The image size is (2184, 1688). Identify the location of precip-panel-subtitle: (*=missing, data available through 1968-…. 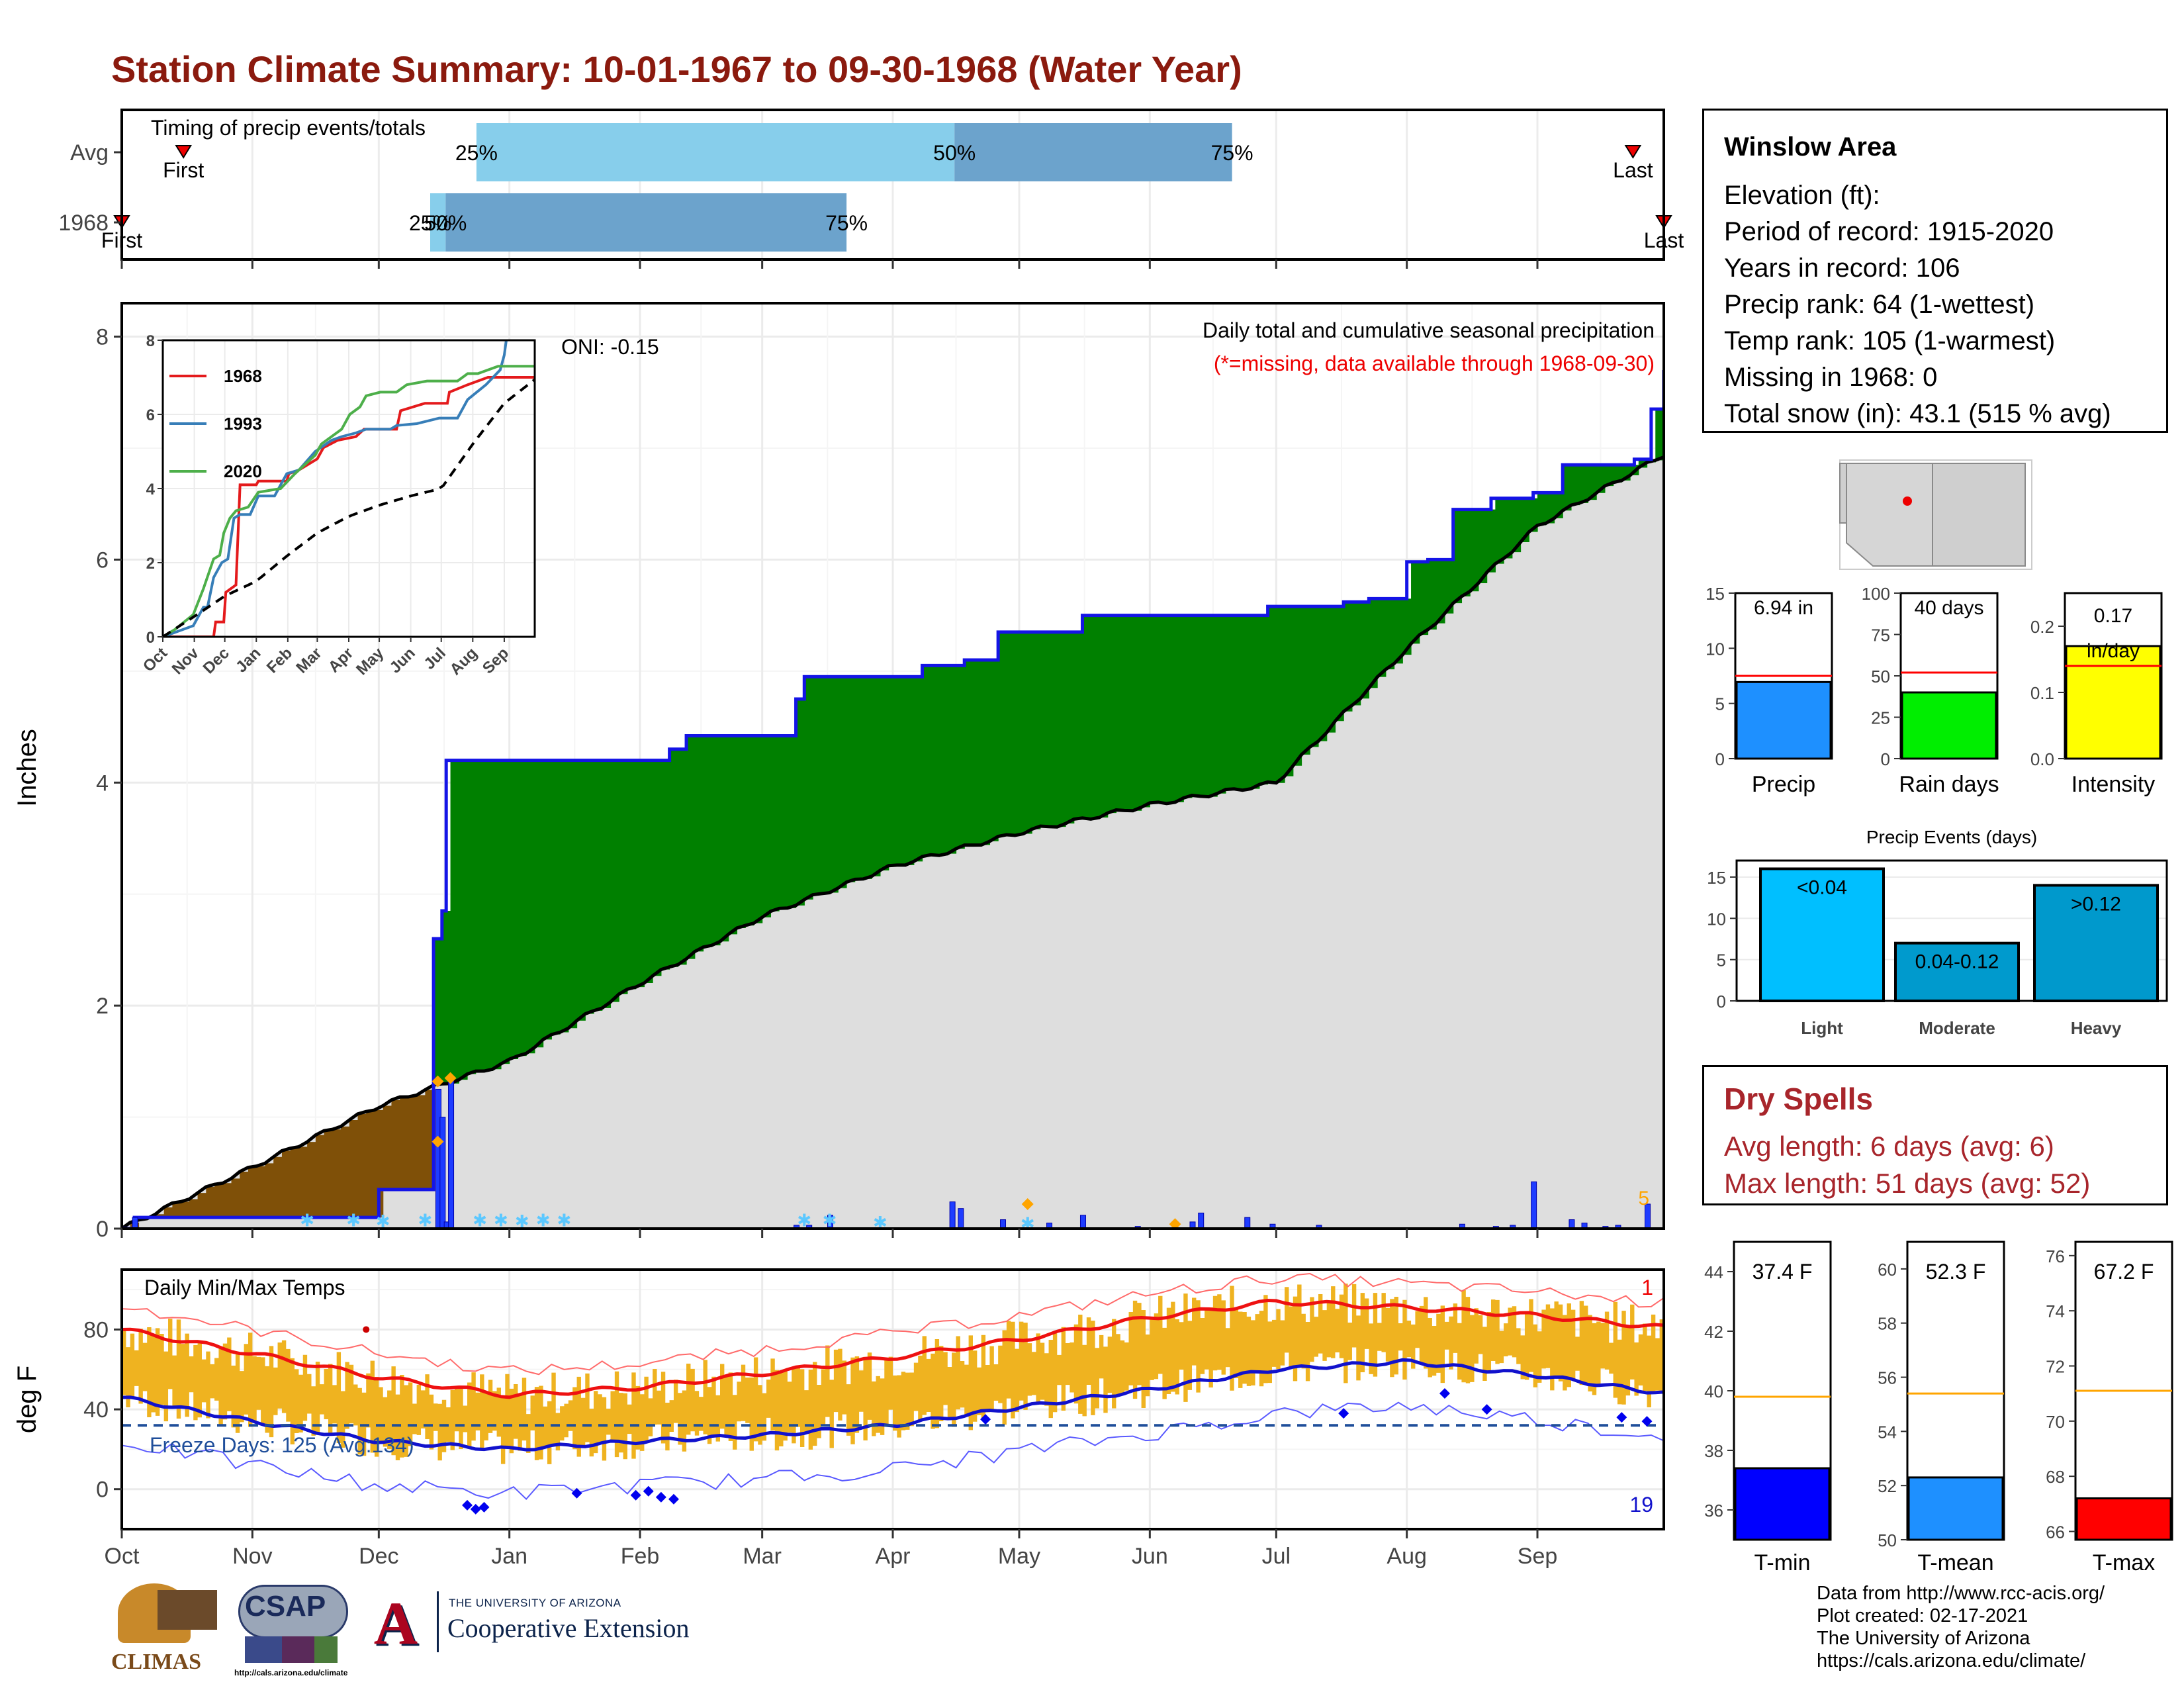
(1434, 363).